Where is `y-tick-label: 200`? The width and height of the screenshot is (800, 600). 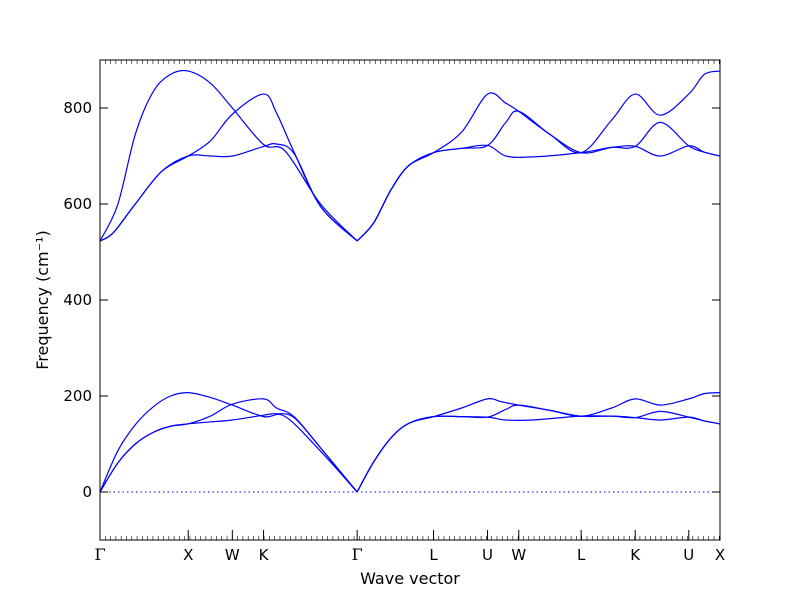 y-tick-label: 200 is located at coordinates (77, 396).